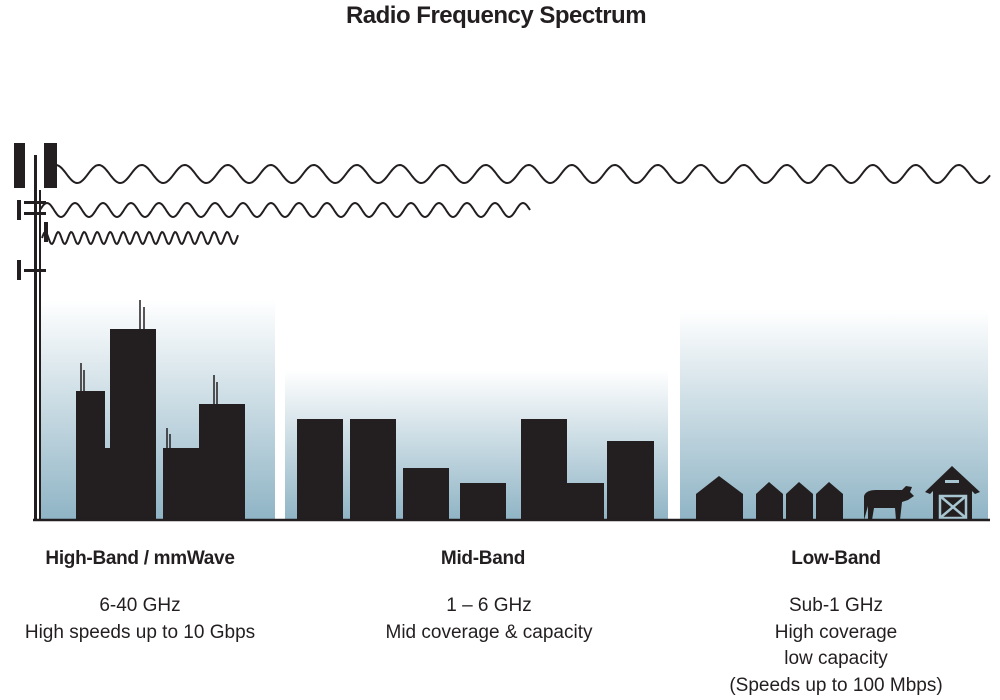 This screenshot has height=700, width=1000. What do you see at coordinates (475, 469) in the screenshot?
I see `mid-band-buildings` at bounding box center [475, 469].